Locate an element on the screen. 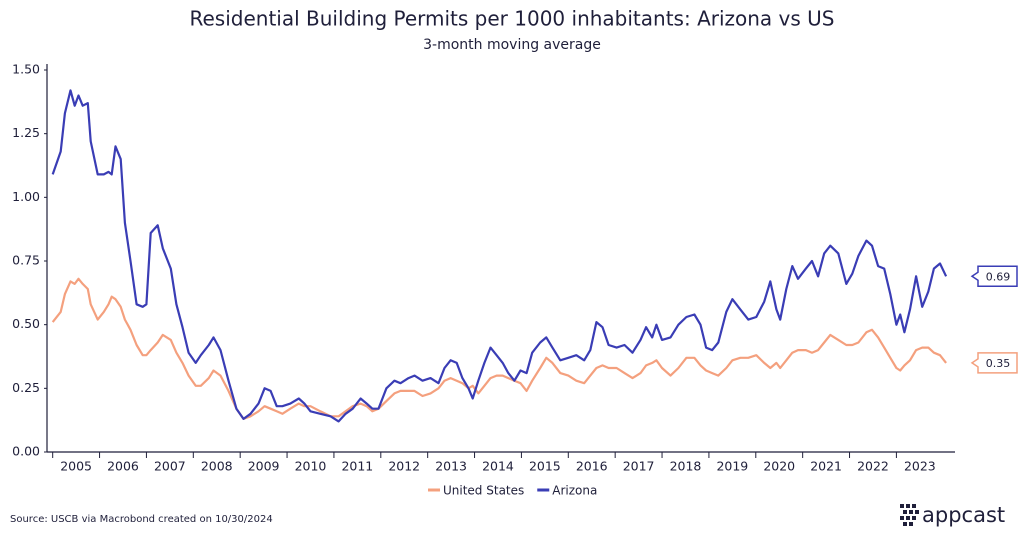 Image resolution: width=1024 pixels, height=535 pixels. legend-label: Arizona is located at coordinates (574, 491).